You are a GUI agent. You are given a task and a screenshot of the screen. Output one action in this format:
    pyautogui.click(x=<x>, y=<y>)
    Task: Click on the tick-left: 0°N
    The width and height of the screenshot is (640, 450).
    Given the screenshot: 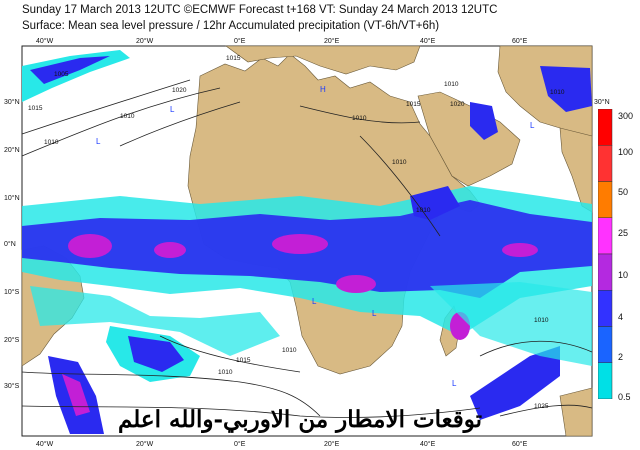 What is the action you would take?
    pyautogui.click(x=10, y=244)
    